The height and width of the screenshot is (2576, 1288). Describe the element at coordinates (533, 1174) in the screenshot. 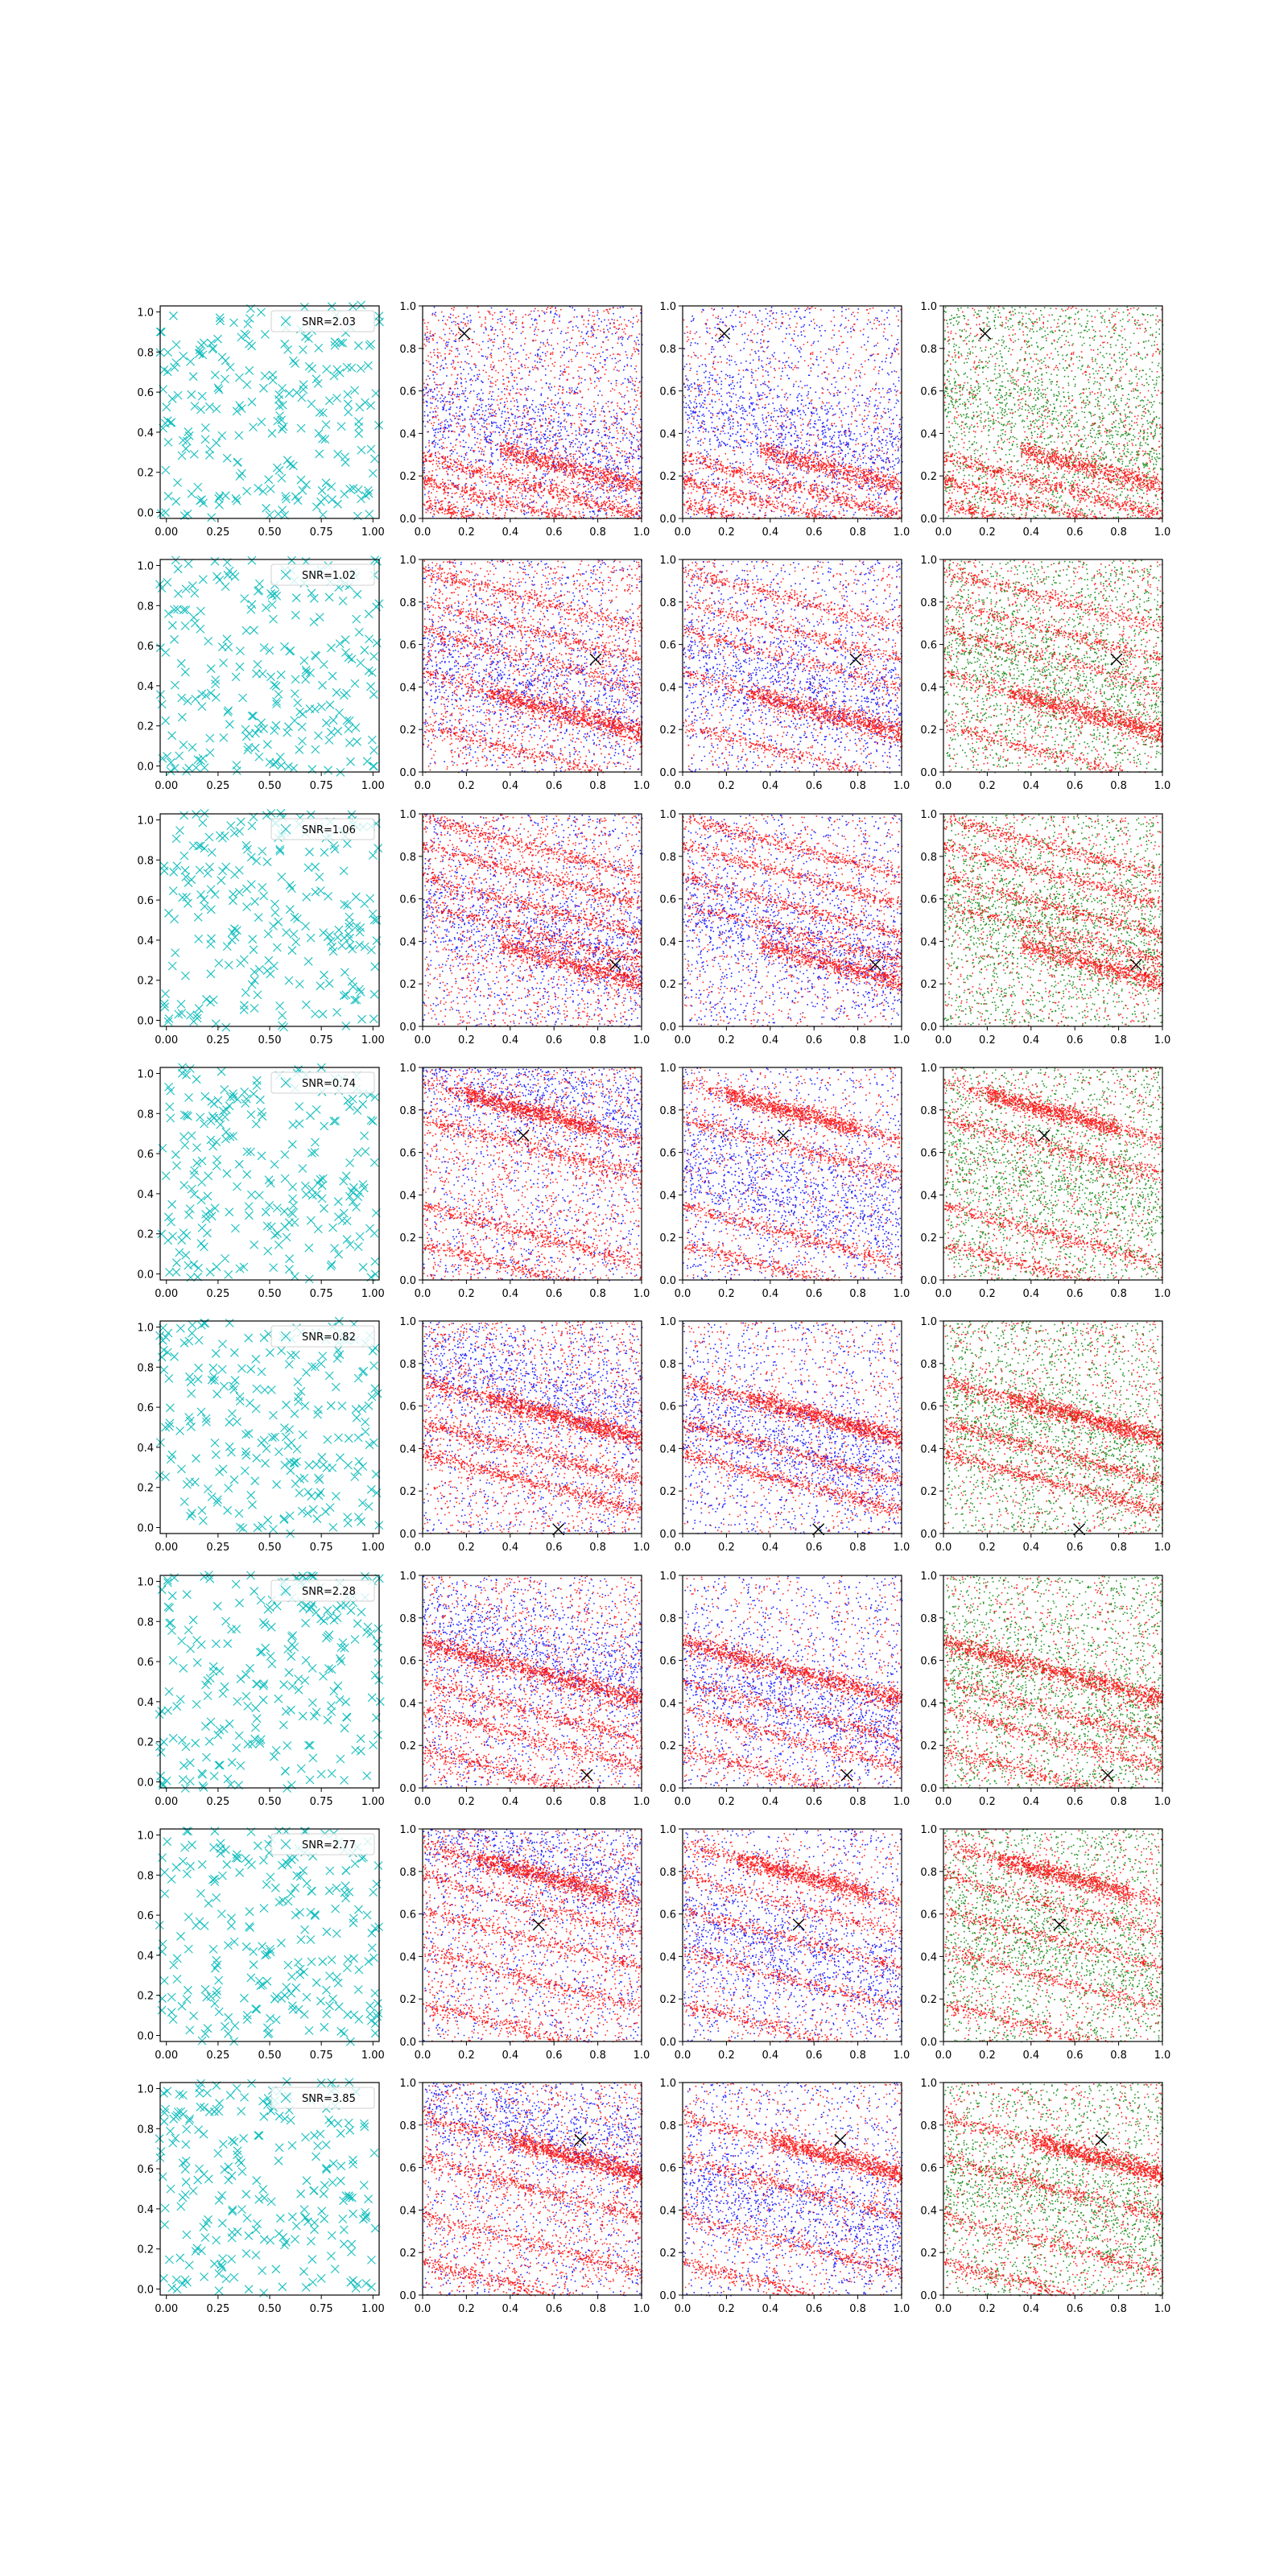

I see `red-points-background` at that location.